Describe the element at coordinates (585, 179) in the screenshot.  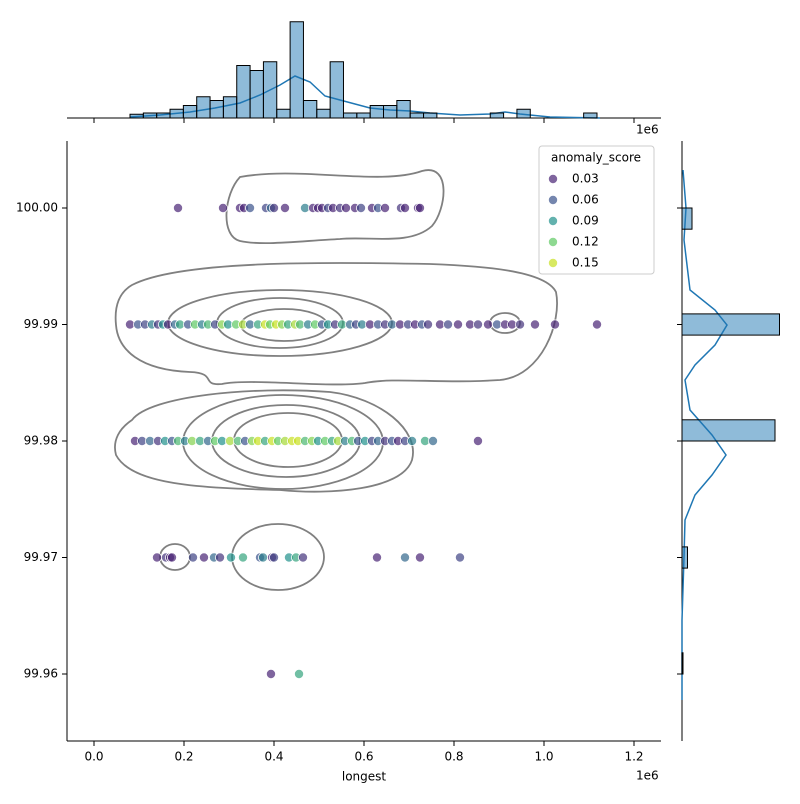
I see `legend-label: 0.03` at that location.